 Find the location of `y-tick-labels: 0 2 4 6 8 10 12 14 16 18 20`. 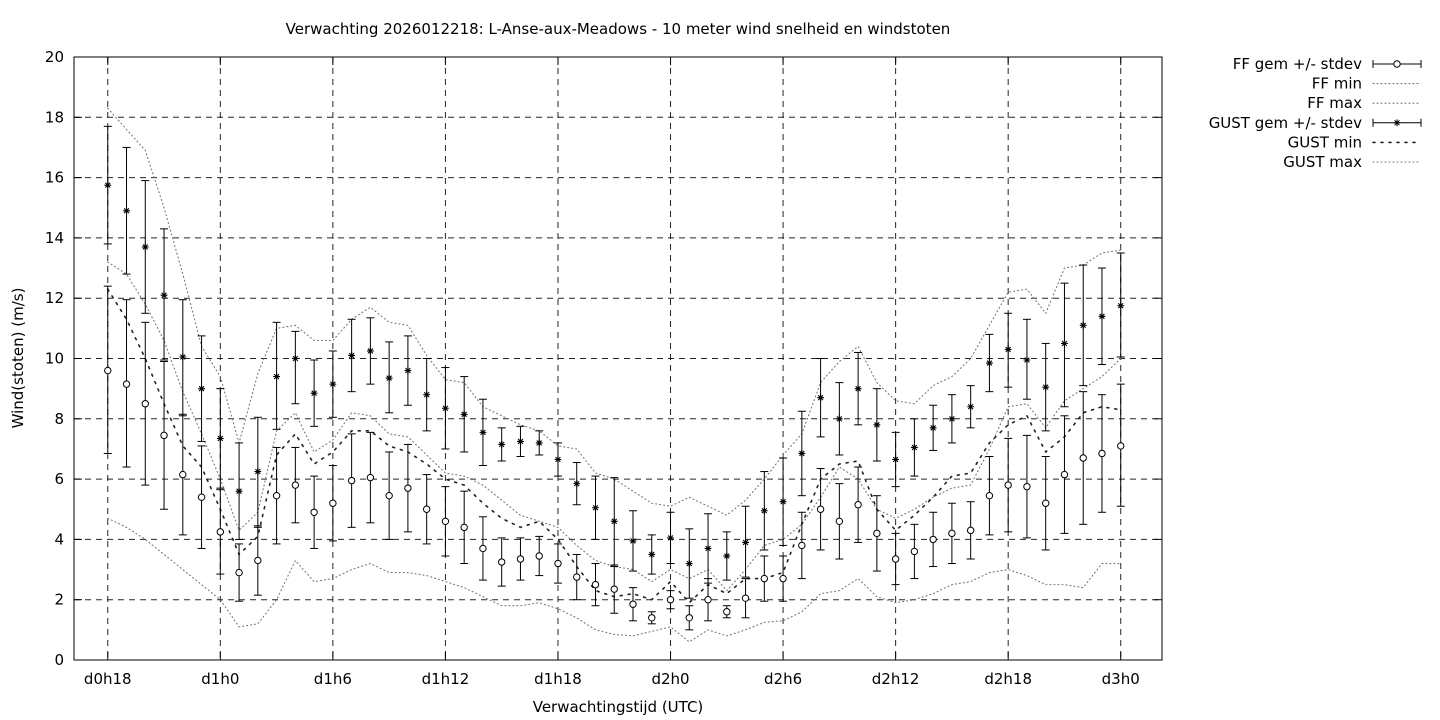

y-tick-labels: 0 2 4 6 8 10 12 14 16 18 20 is located at coordinates (54, 358).